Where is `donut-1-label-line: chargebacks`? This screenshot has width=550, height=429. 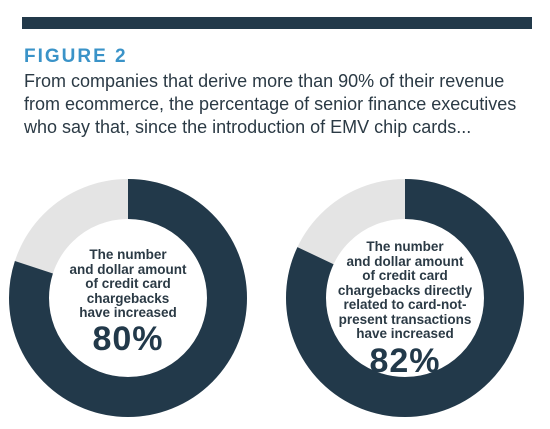
donut-1-label-line: chargebacks is located at coordinates (128, 298).